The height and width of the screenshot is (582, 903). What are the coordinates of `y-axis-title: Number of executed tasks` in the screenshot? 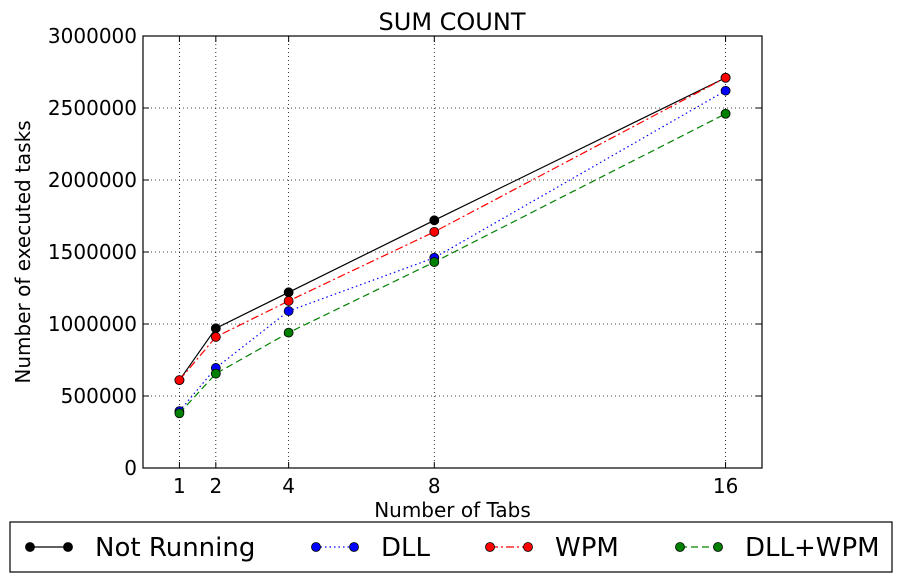 It's located at (23, 251).